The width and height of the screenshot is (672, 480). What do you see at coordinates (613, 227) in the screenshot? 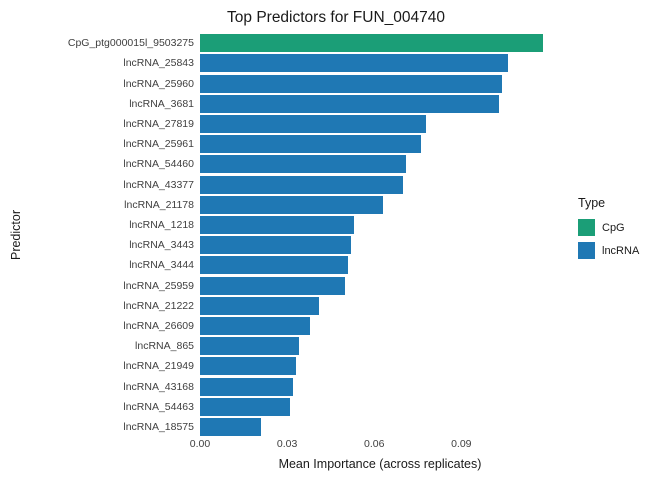
I see `legend-item-label: CpG` at bounding box center [613, 227].